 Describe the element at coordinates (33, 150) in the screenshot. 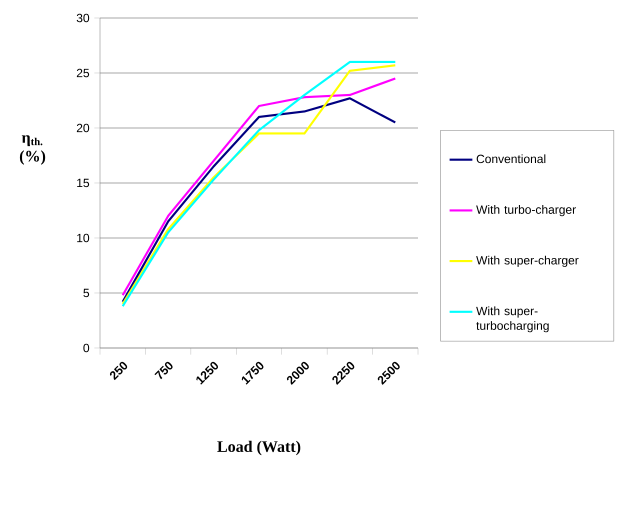

I see `y-axis-title: η$_{th.}$ (%)` at that location.